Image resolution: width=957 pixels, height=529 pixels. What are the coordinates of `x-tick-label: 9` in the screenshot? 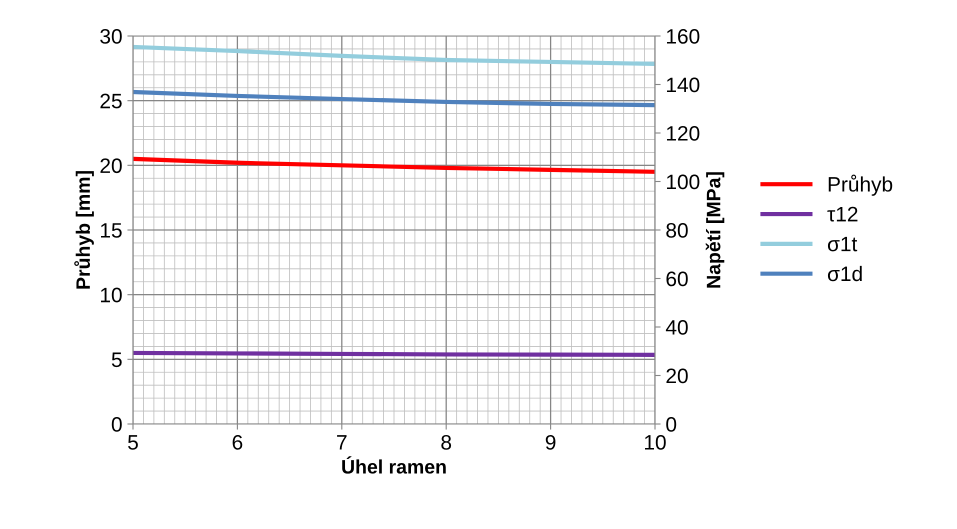 It's located at (551, 442).